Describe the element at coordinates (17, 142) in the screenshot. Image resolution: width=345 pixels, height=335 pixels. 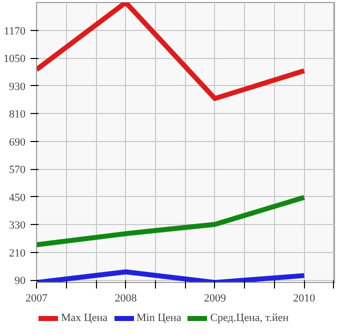
I see `y-tick-label: 690` at that location.